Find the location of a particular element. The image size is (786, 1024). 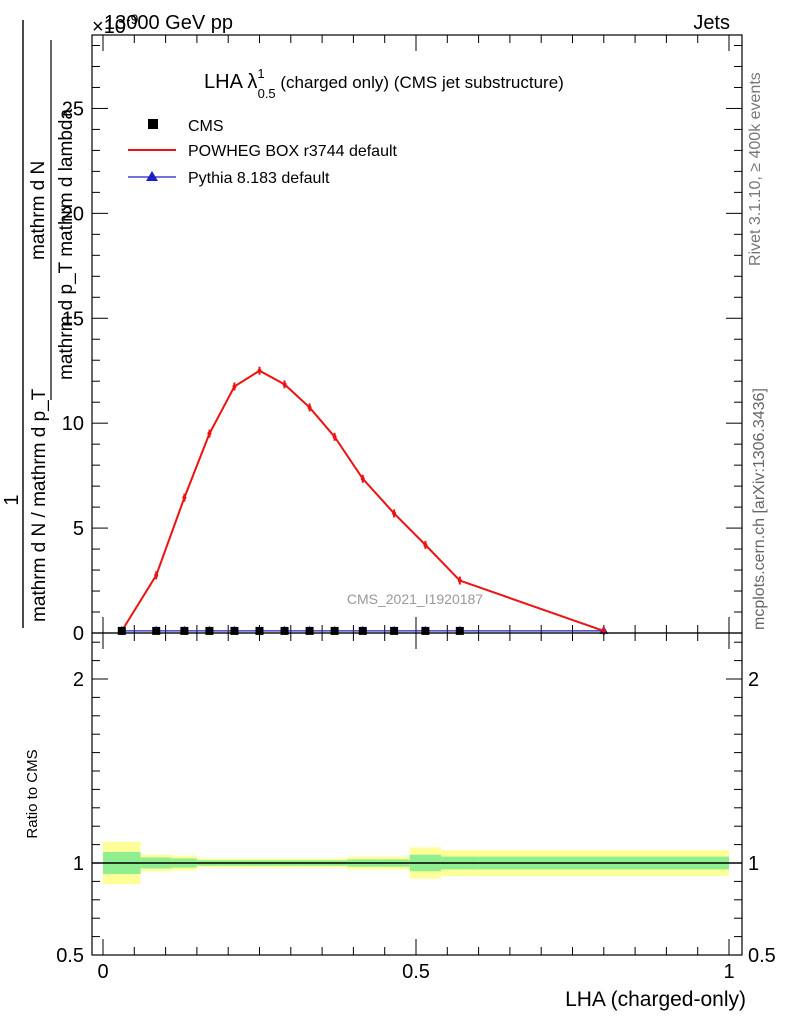

upper-ytick-label: 0 is located at coordinates (78, 634).